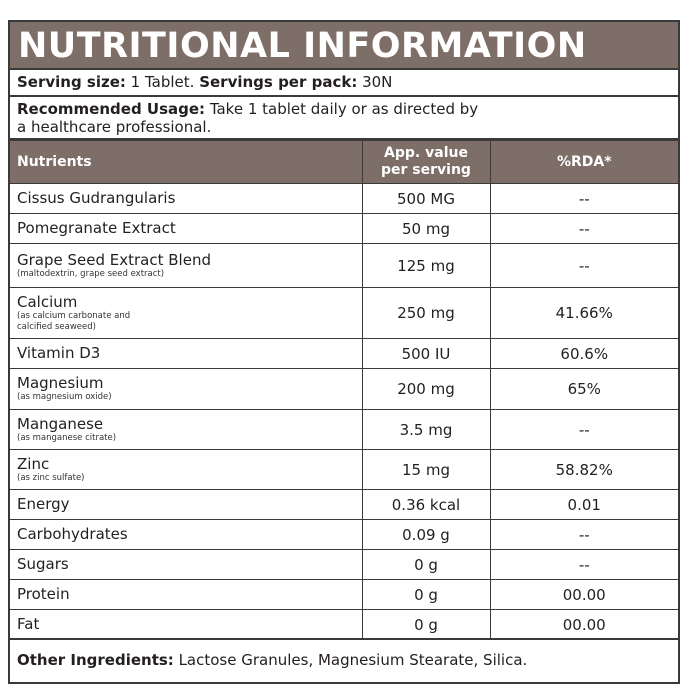  Describe the element at coordinates (186, 594) in the screenshot. I see `nutrient-cell: Protein` at that location.